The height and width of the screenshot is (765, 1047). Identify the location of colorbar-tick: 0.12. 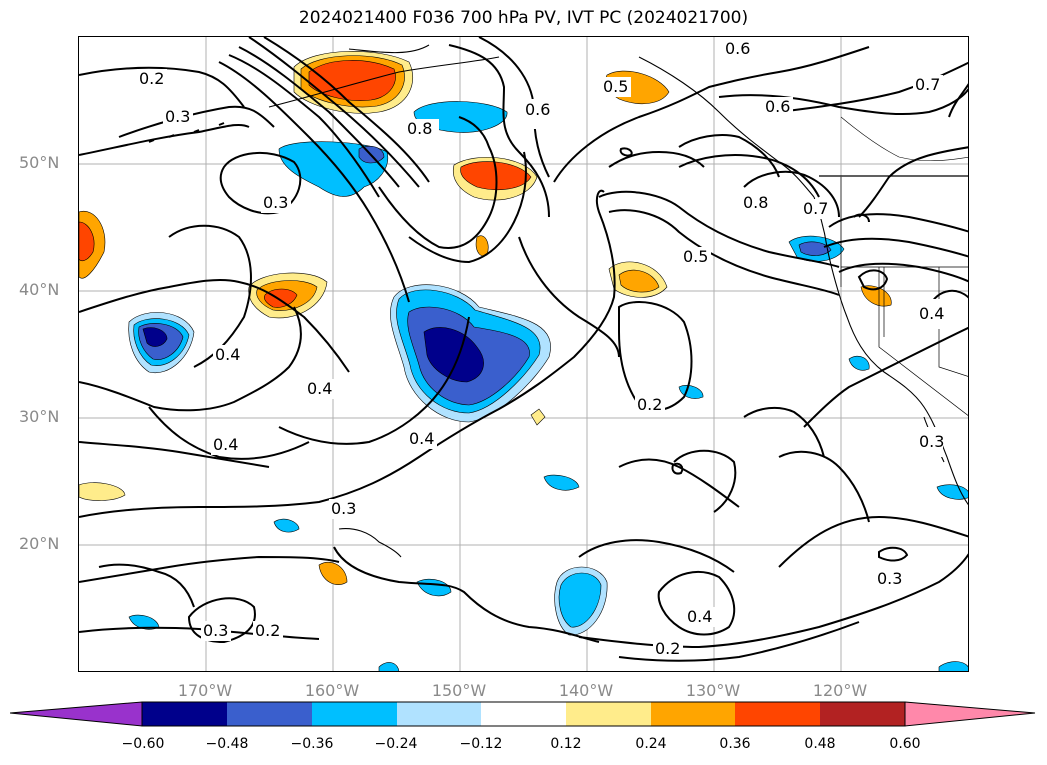
(566, 744).